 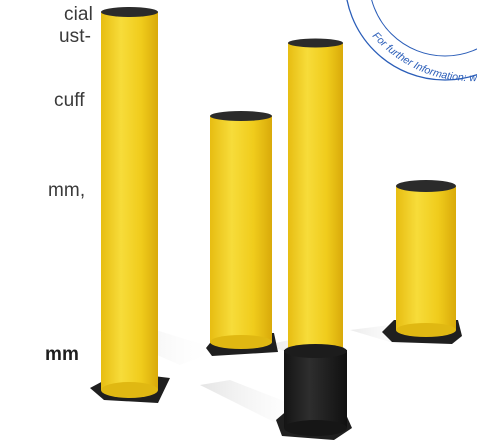 I want to click on text-fragment-4: mm,, so click(x=67, y=190).